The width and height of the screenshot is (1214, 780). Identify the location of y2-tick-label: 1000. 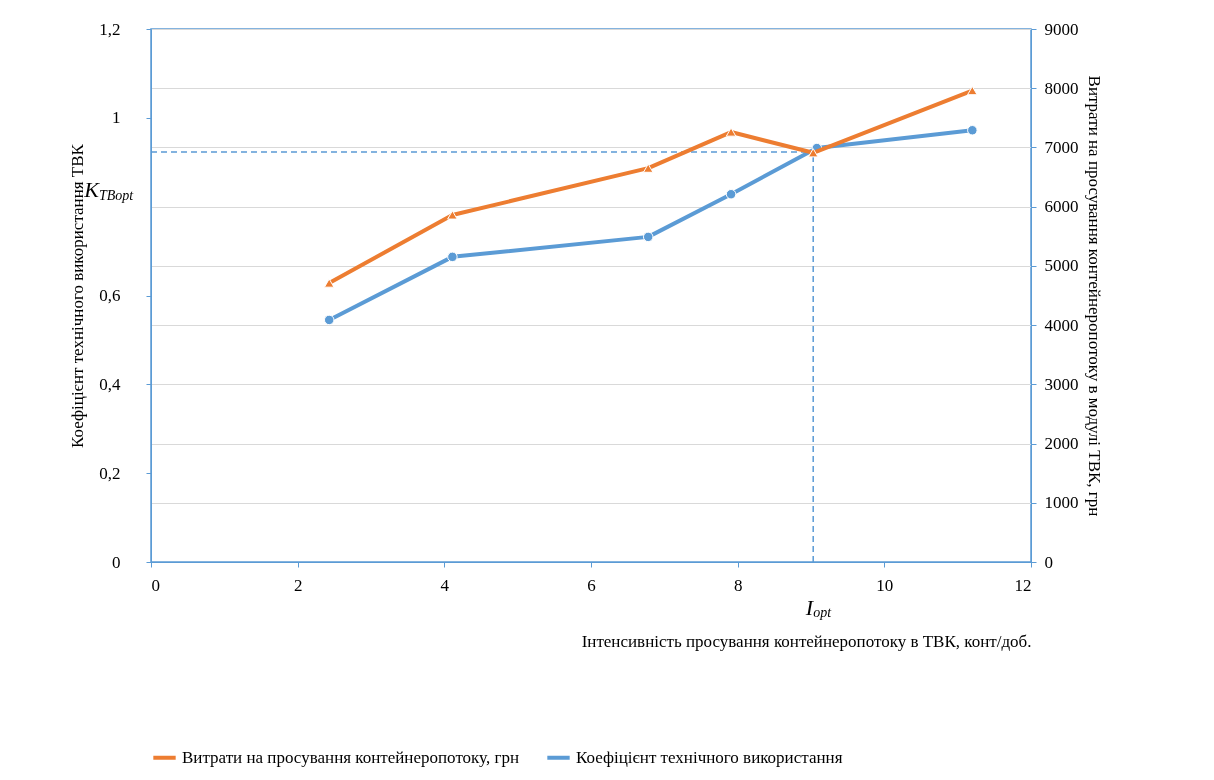
(1061, 503).